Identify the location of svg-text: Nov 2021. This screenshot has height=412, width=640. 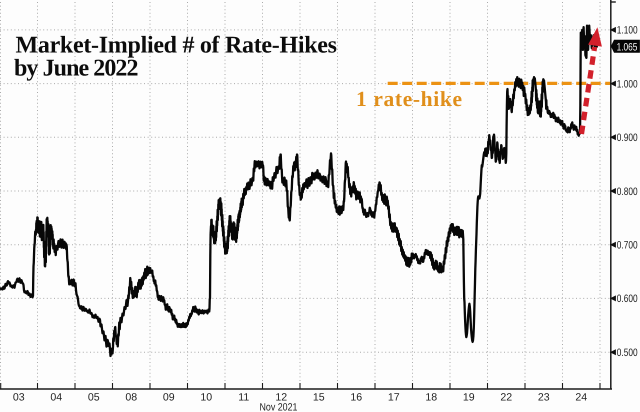
(279, 407).